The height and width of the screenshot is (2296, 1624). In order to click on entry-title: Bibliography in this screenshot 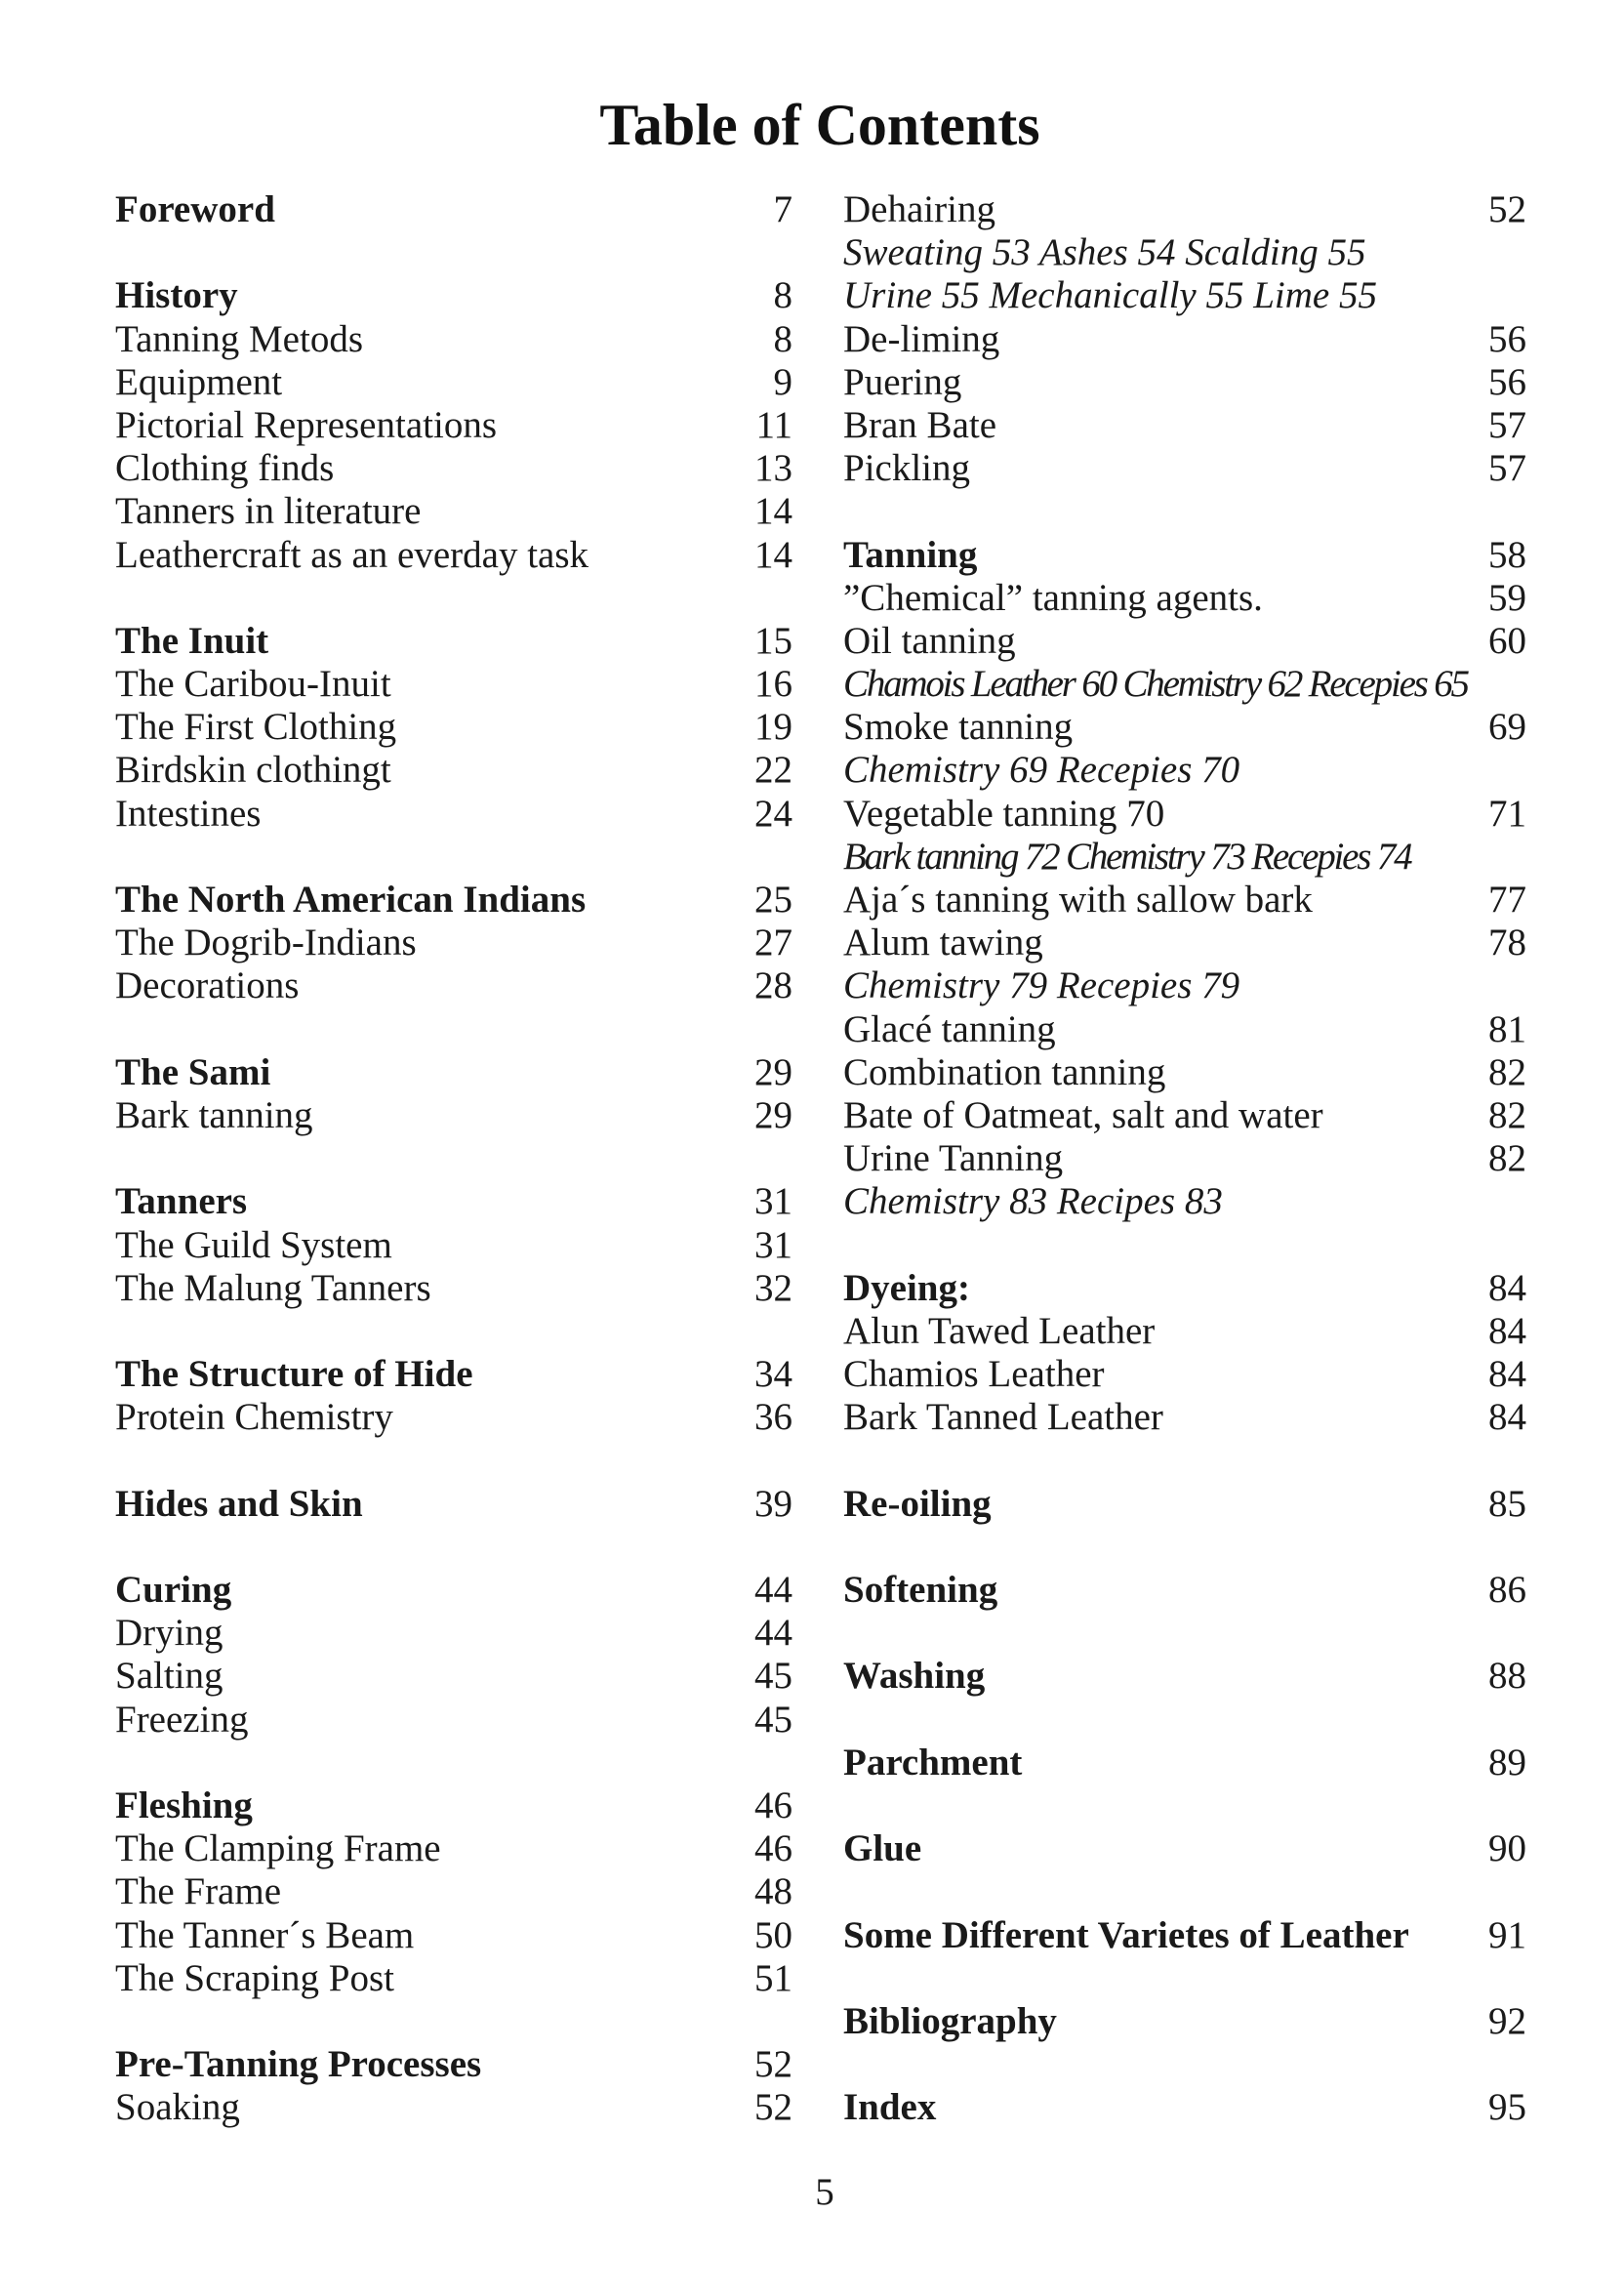, I will do `click(950, 2021)`.